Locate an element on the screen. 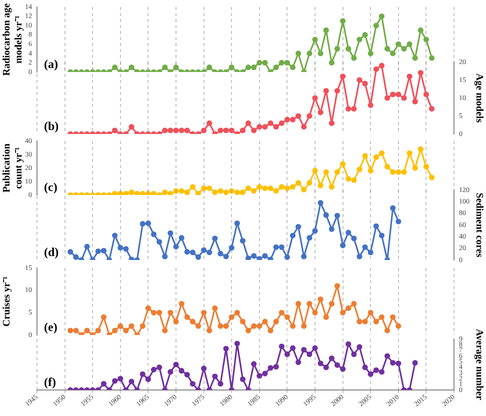 The image size is (486, 416). annotation: (f) is located at coordinates (50, 382).